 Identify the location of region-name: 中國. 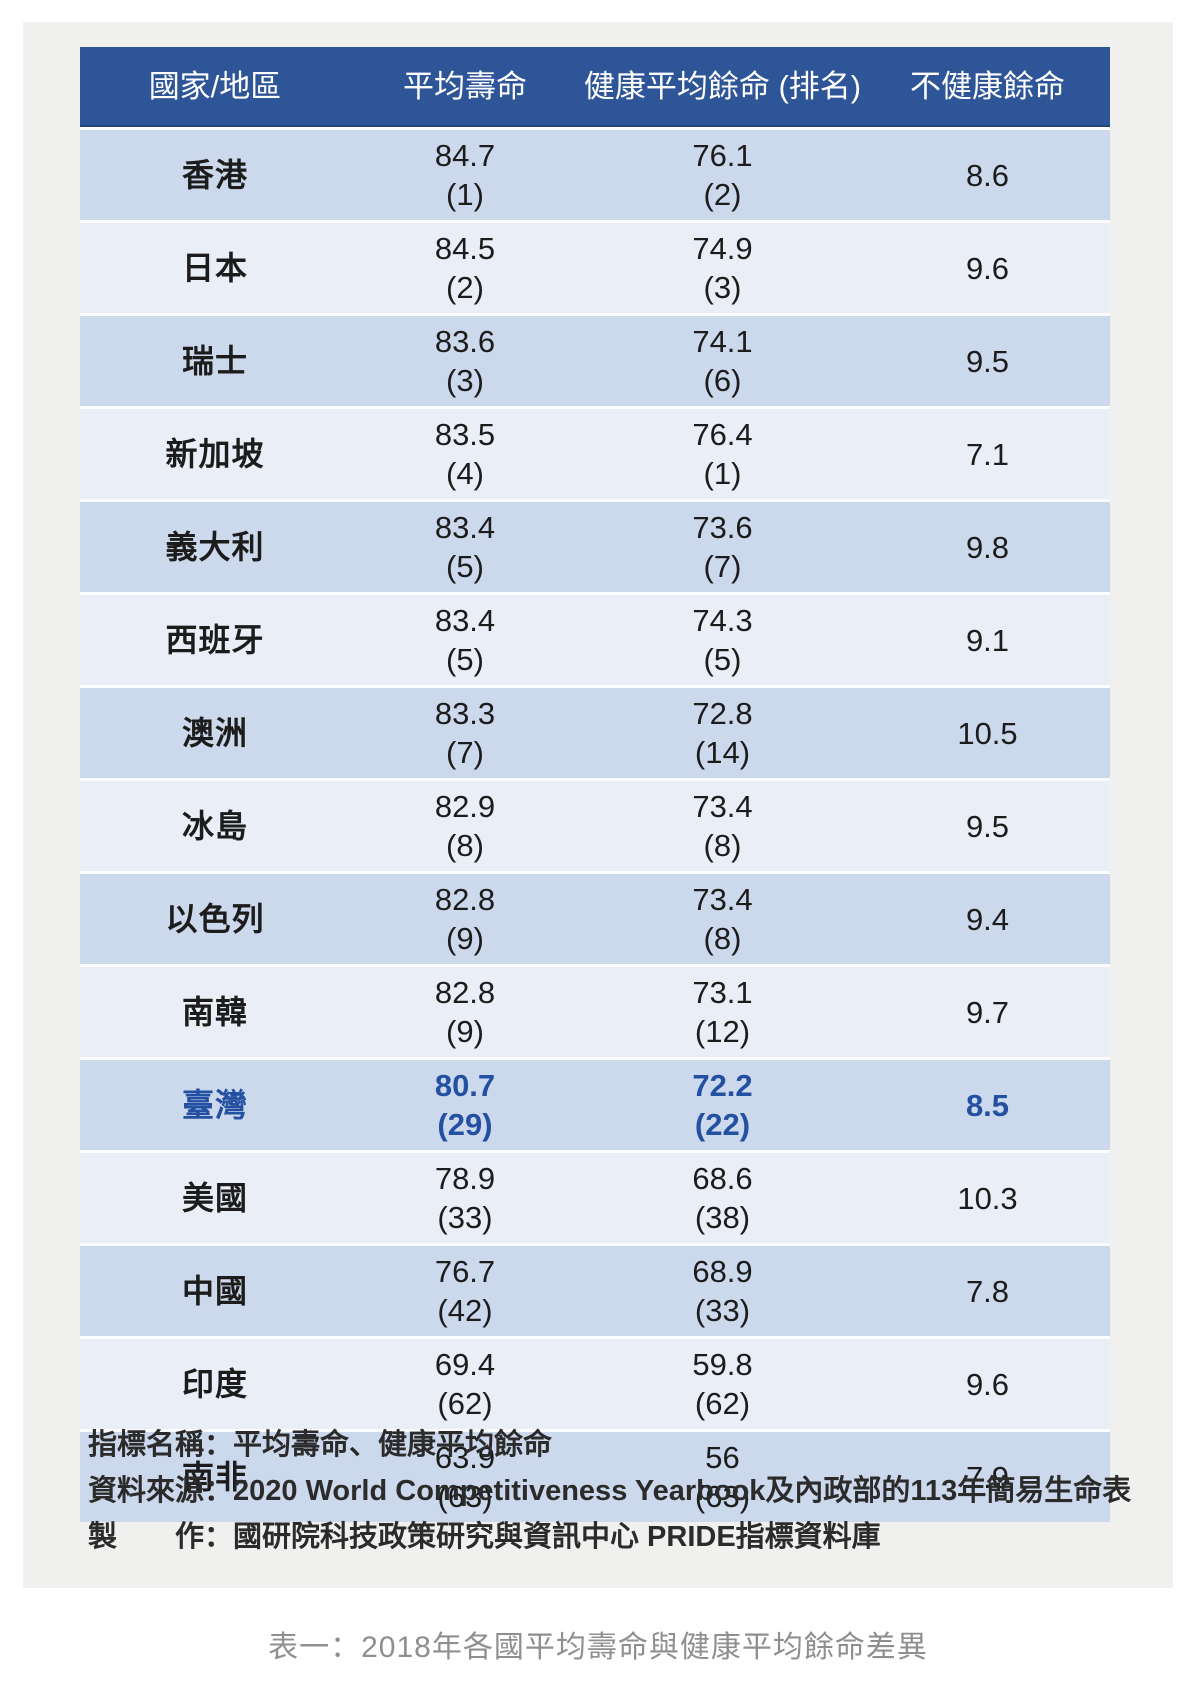
(214, 1290).